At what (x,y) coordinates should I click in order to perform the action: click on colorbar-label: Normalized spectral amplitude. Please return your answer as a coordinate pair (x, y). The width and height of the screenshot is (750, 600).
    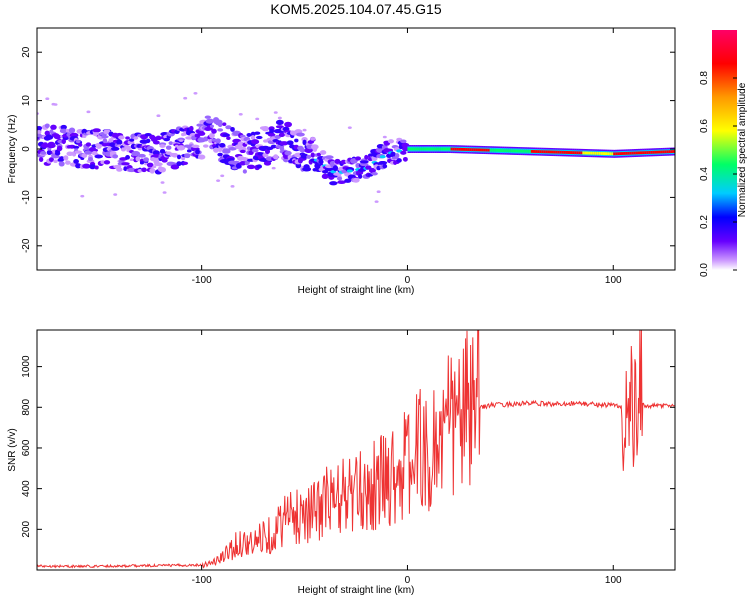
    Looking at the image, I should click on (742, 149).